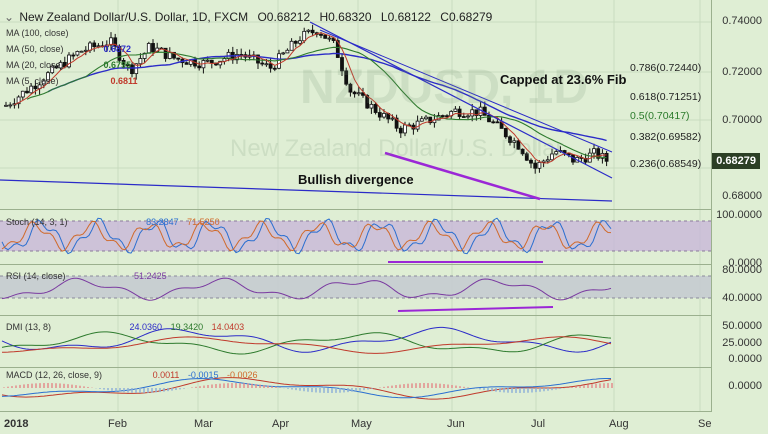 This screenshot has height=434, width=768. Describe the element at coordinates (405, 17) in the screenshot. I see `ohlc-low: L0.68122` at that location.